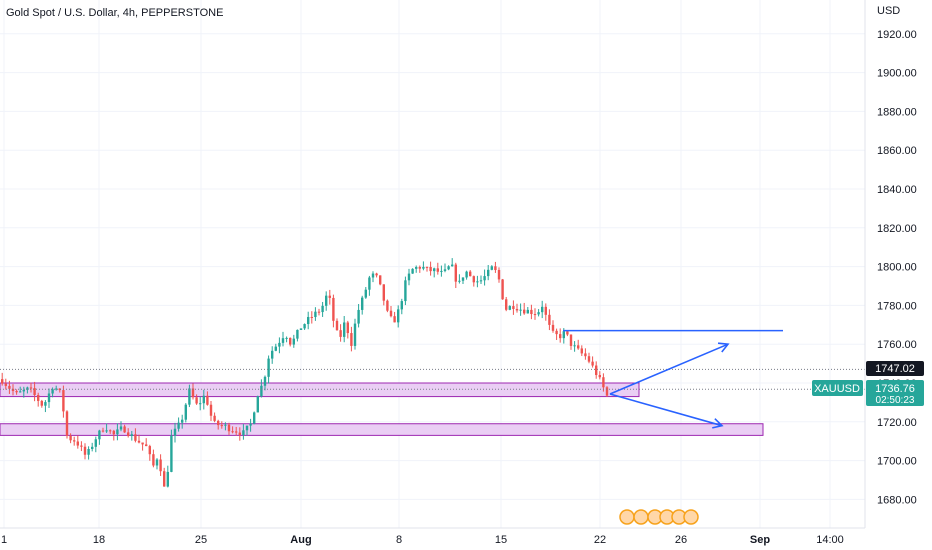  What do you see at coordinates (399, 540) in the screenshot?
I see `time-tick-label: 8` at bounding box center [399, 540].